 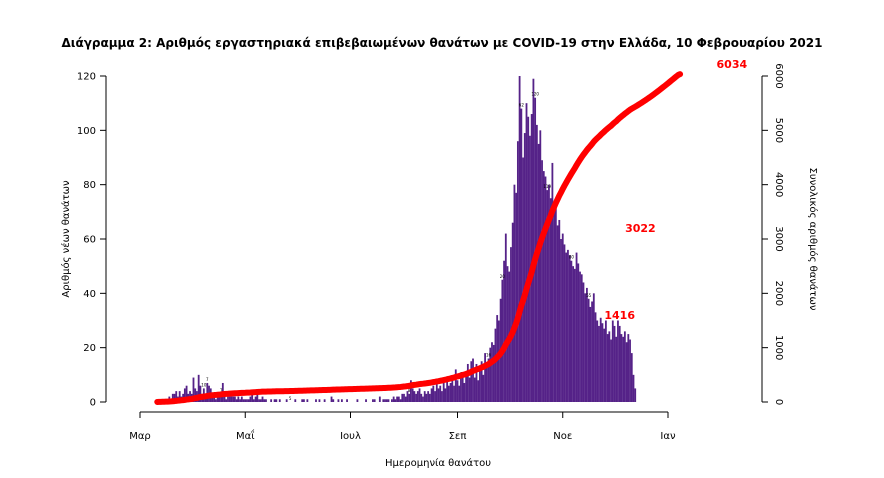 I want to click on y-axis-left-tick-label: 100, so click(x=86, y=131).